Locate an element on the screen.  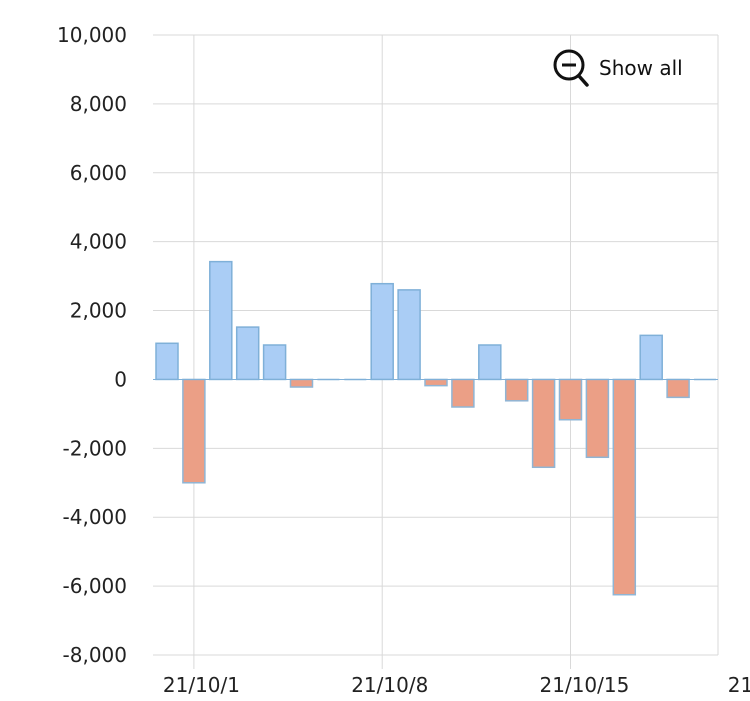
y-tick-label: 2,000 is located at coordinates (98, 311).